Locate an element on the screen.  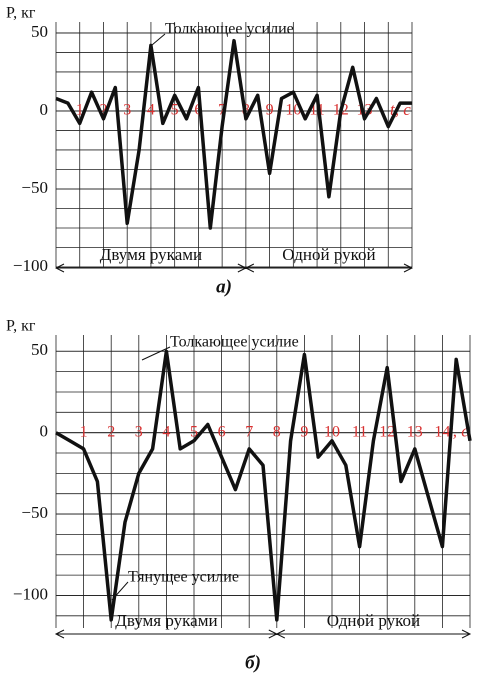
event-label: 13 is located at coordinates (415, 431).